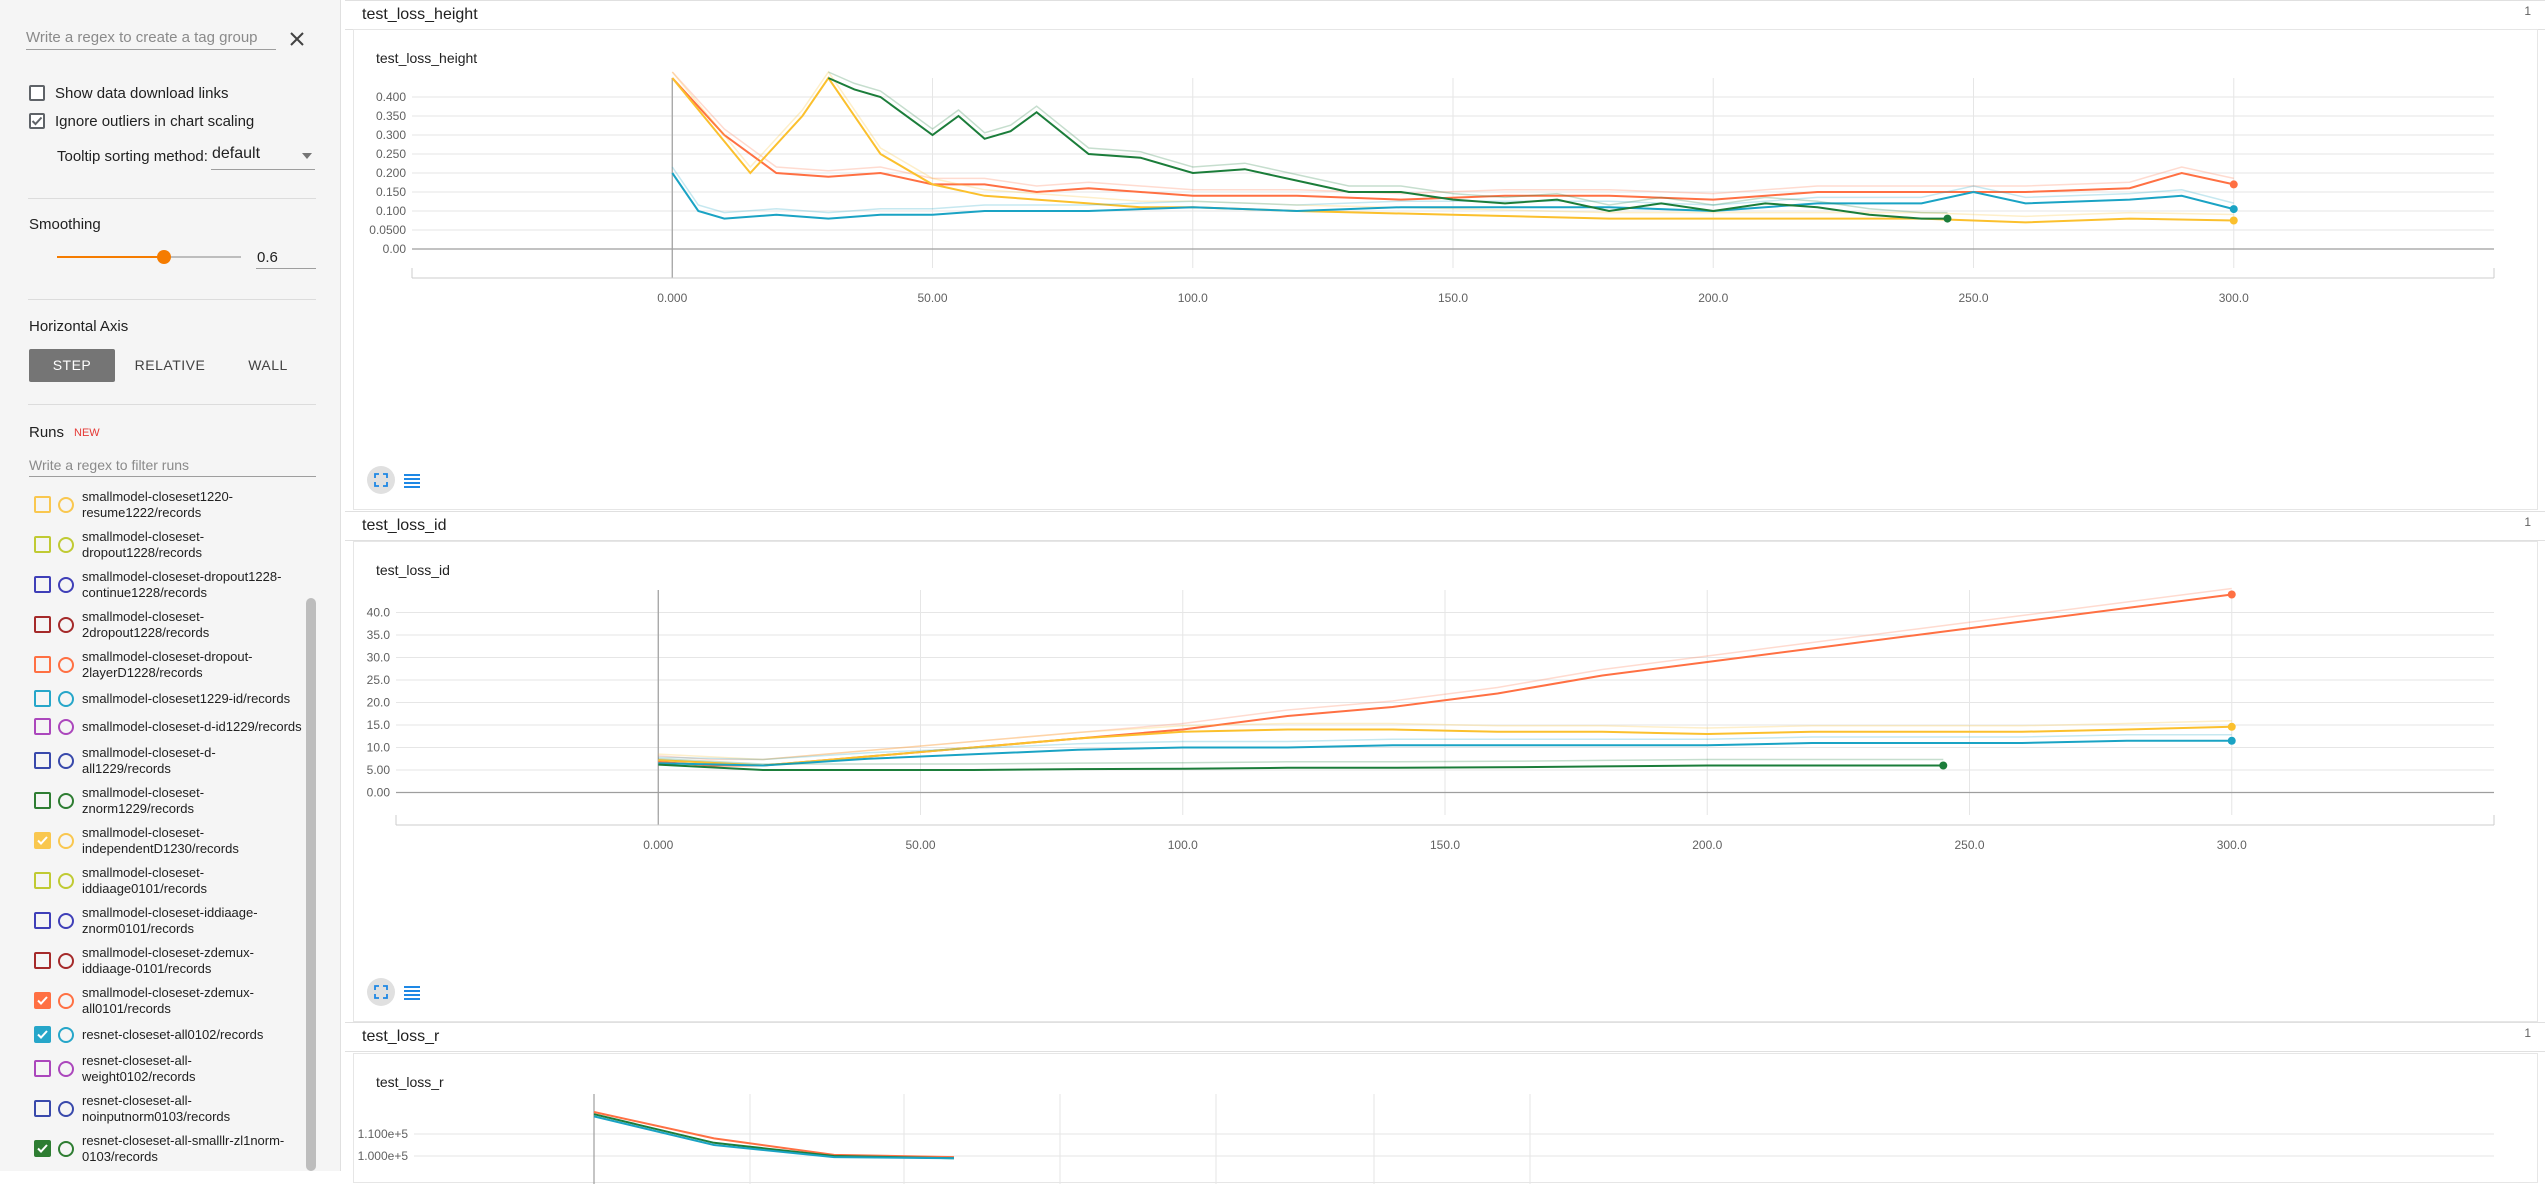  I want to click on divider, so click(172, 299).